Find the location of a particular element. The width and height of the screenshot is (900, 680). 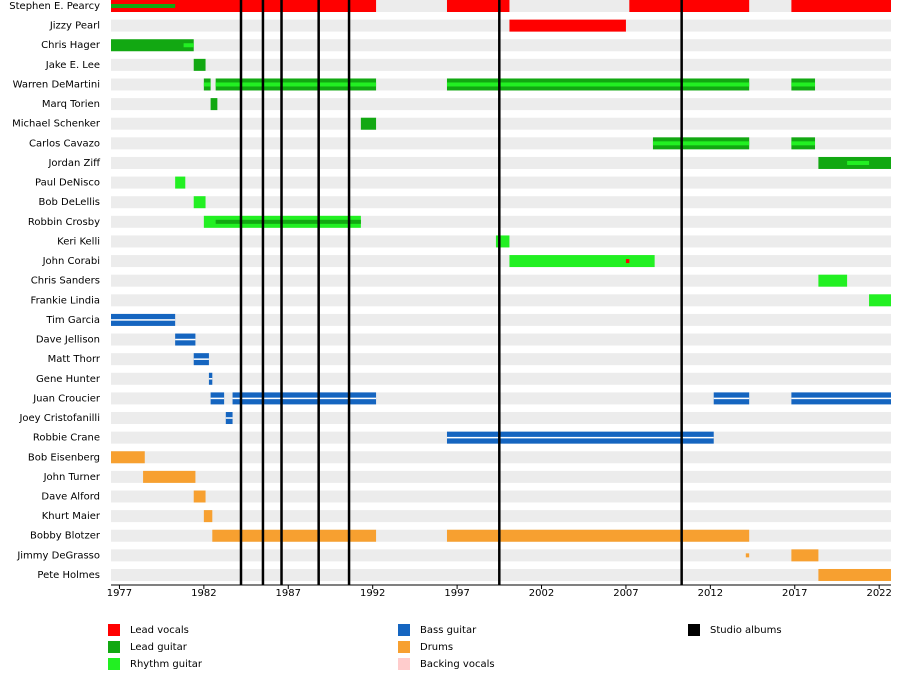

member-name: Jizzy Pearl is located at coordinates (74, 26).